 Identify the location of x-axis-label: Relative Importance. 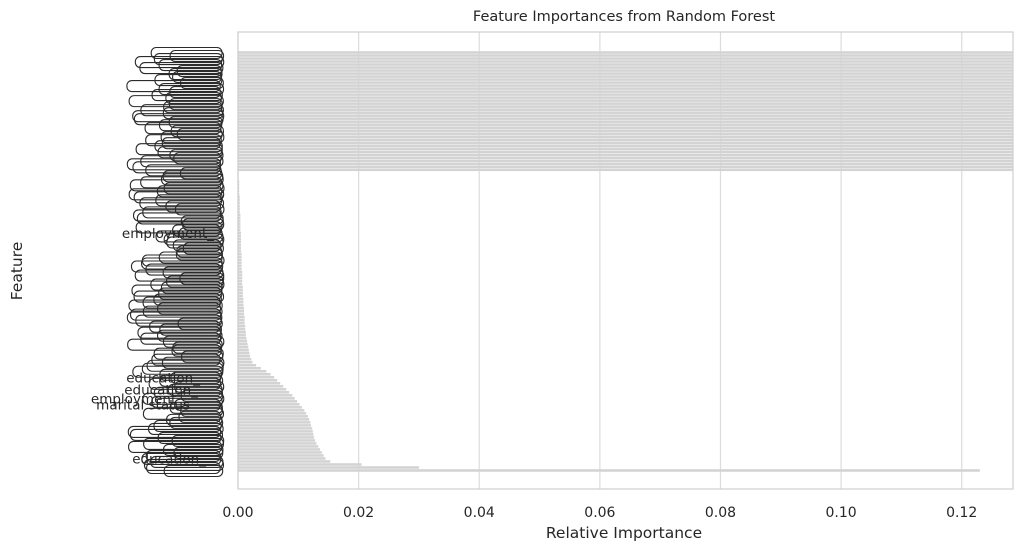
(624, 533).